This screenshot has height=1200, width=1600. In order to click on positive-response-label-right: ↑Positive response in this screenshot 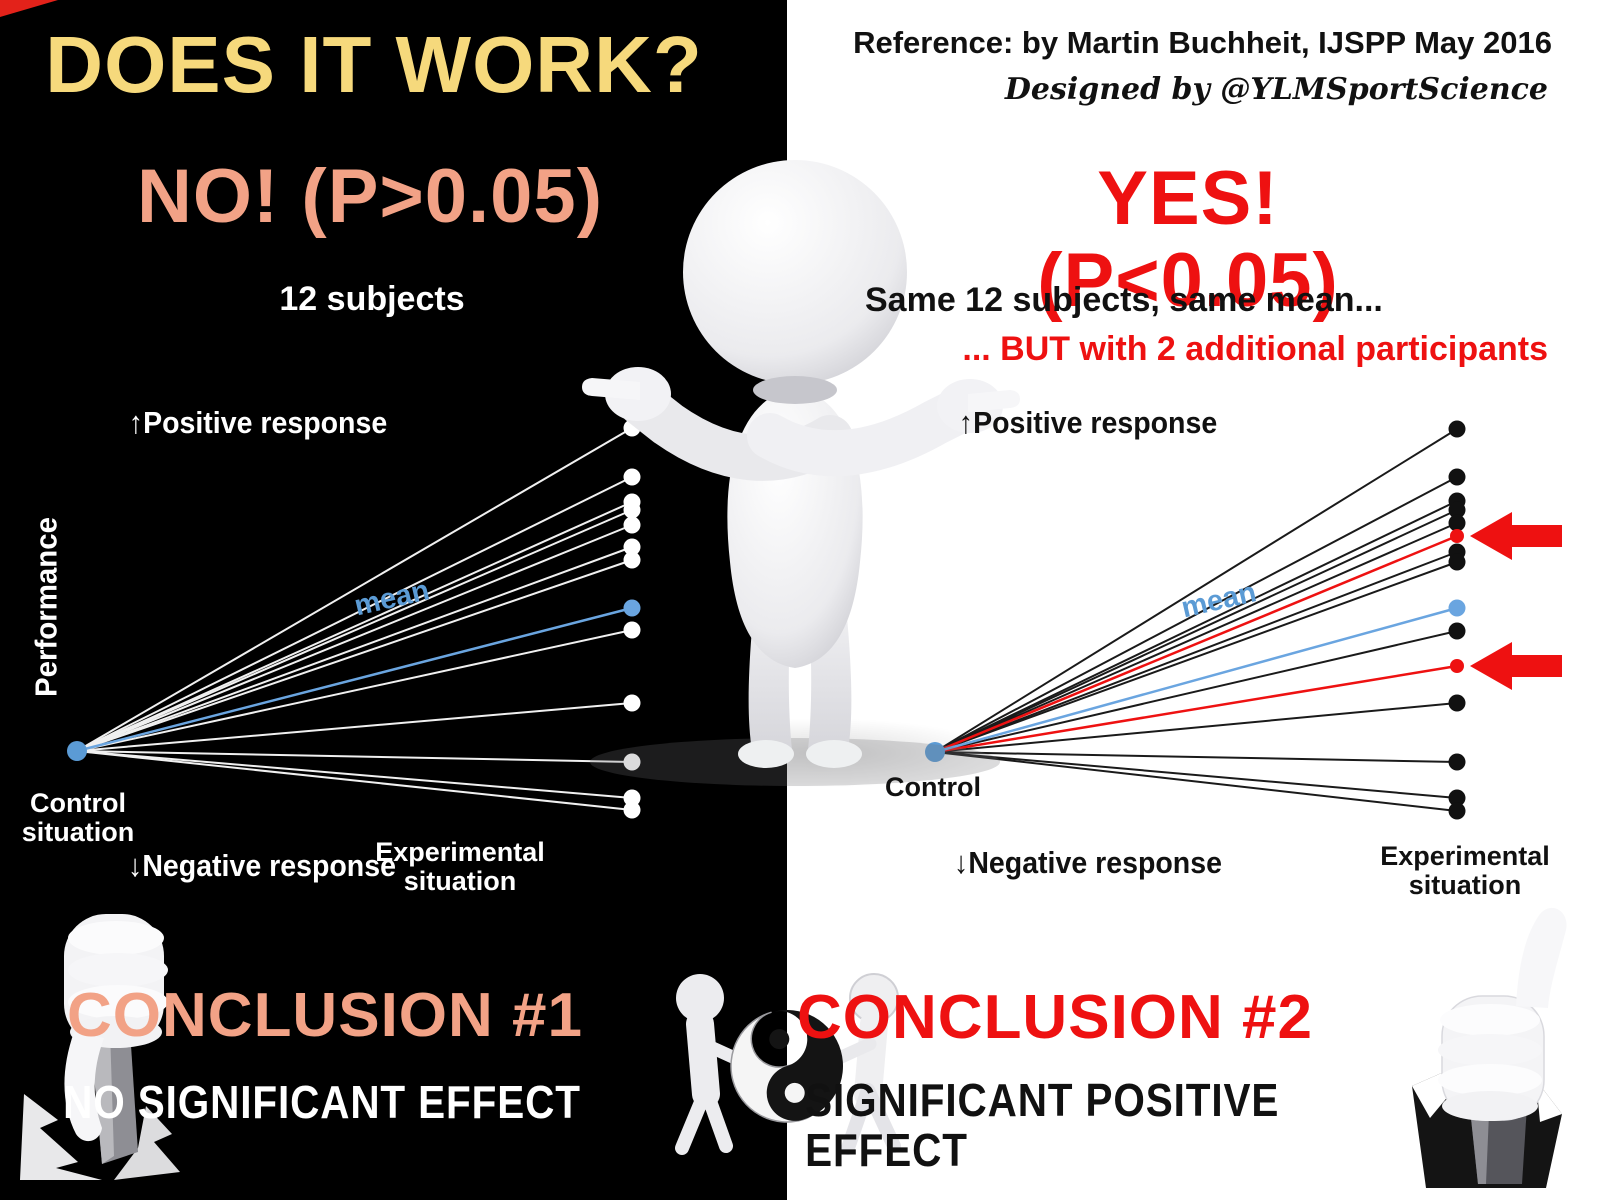, I will do `click(1088, 422)`.